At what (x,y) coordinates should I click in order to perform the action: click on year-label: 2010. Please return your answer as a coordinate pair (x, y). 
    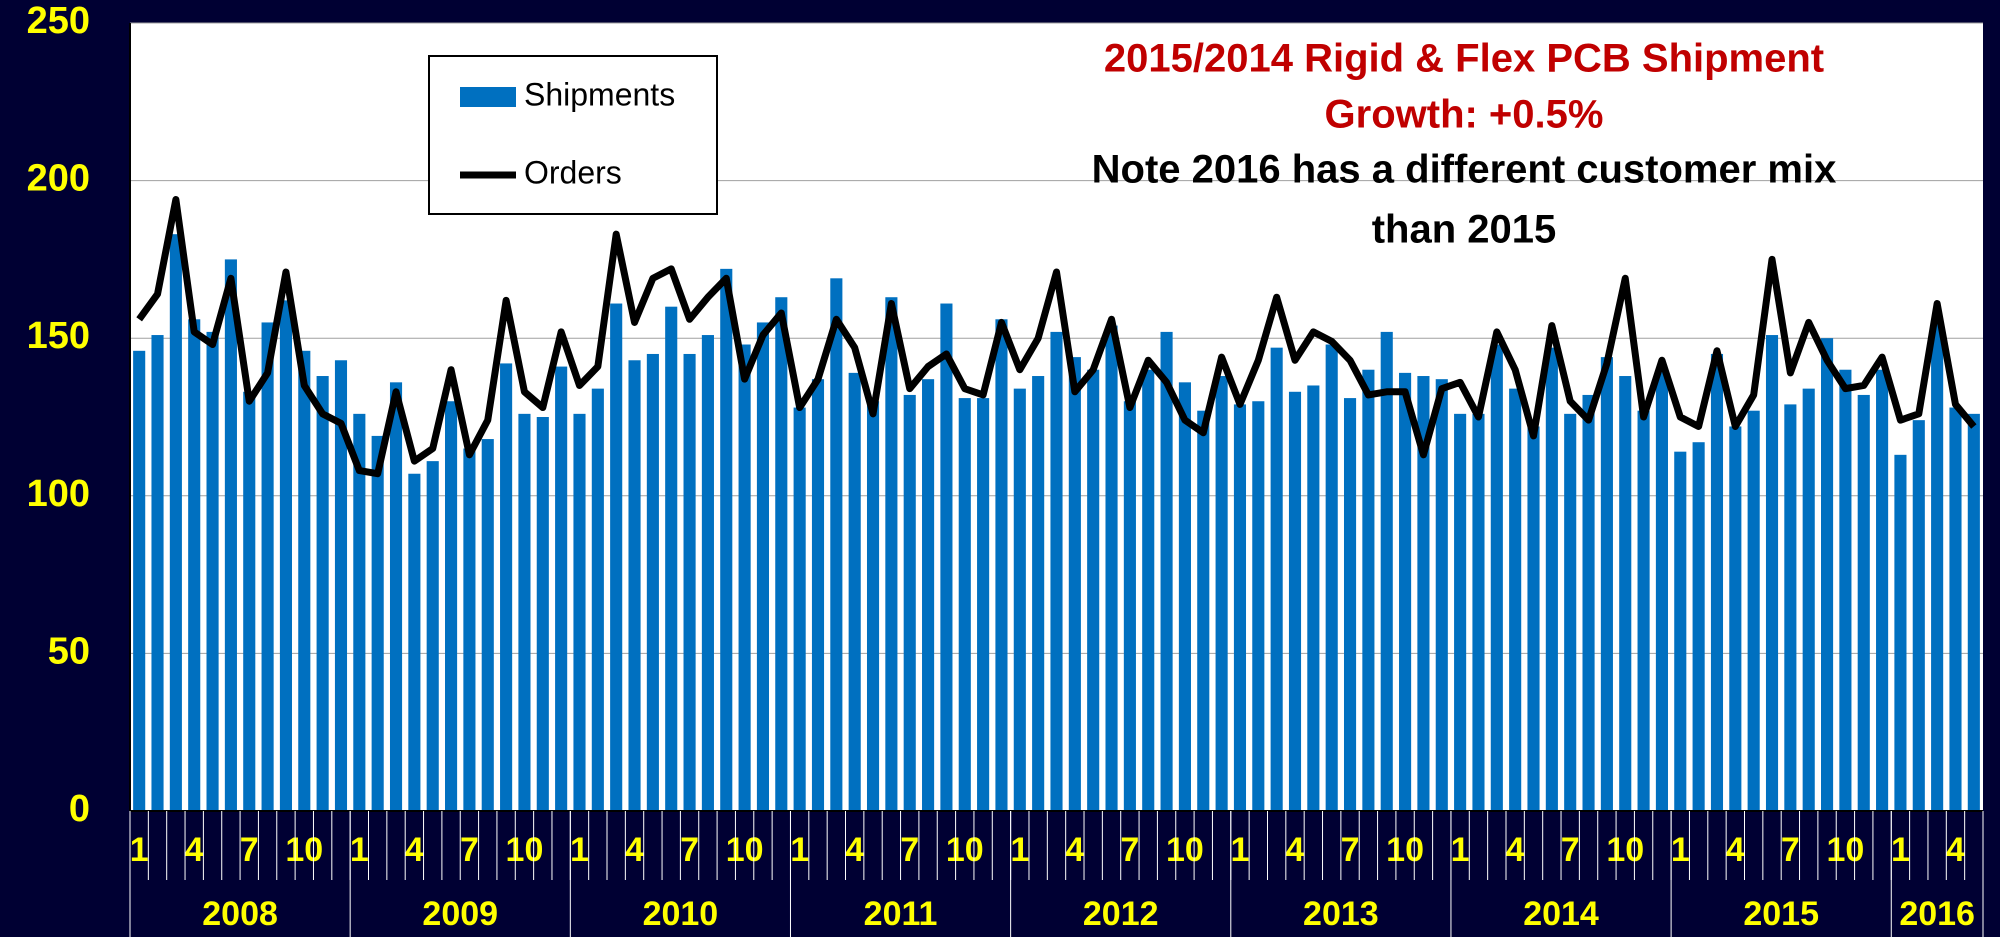
    Looking at the image, I should click on (681, 914).